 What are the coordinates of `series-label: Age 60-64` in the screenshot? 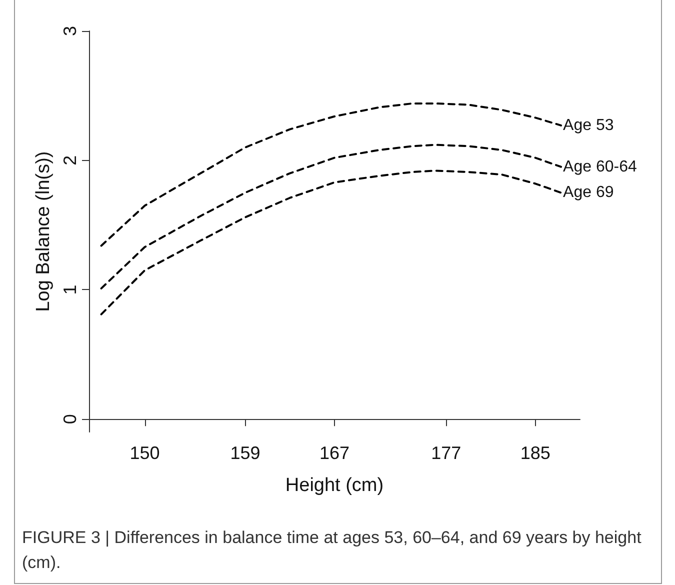 It's located at (600, 167).